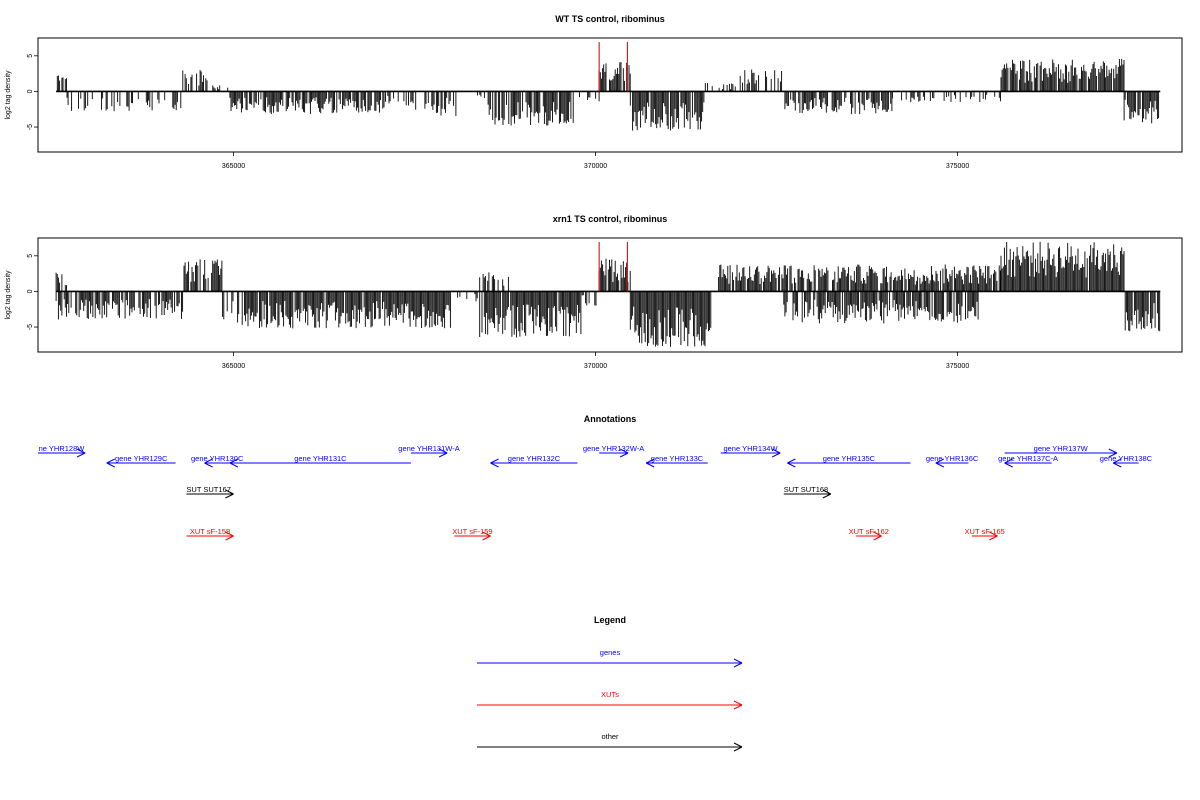  I want to click on gene-feature: gene YHR135C, so click(849, 461).